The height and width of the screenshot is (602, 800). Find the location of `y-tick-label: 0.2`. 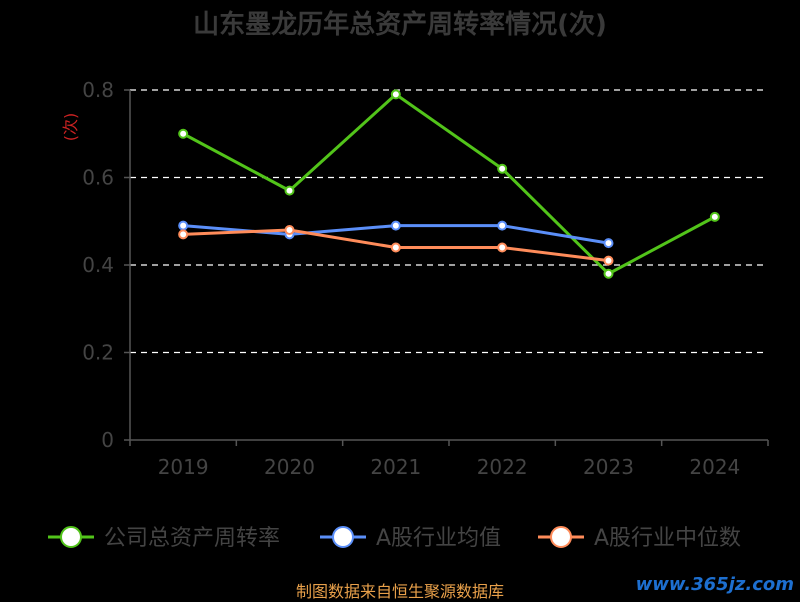

y-tick-label: 0.2 is located at coordinates (98, 353).